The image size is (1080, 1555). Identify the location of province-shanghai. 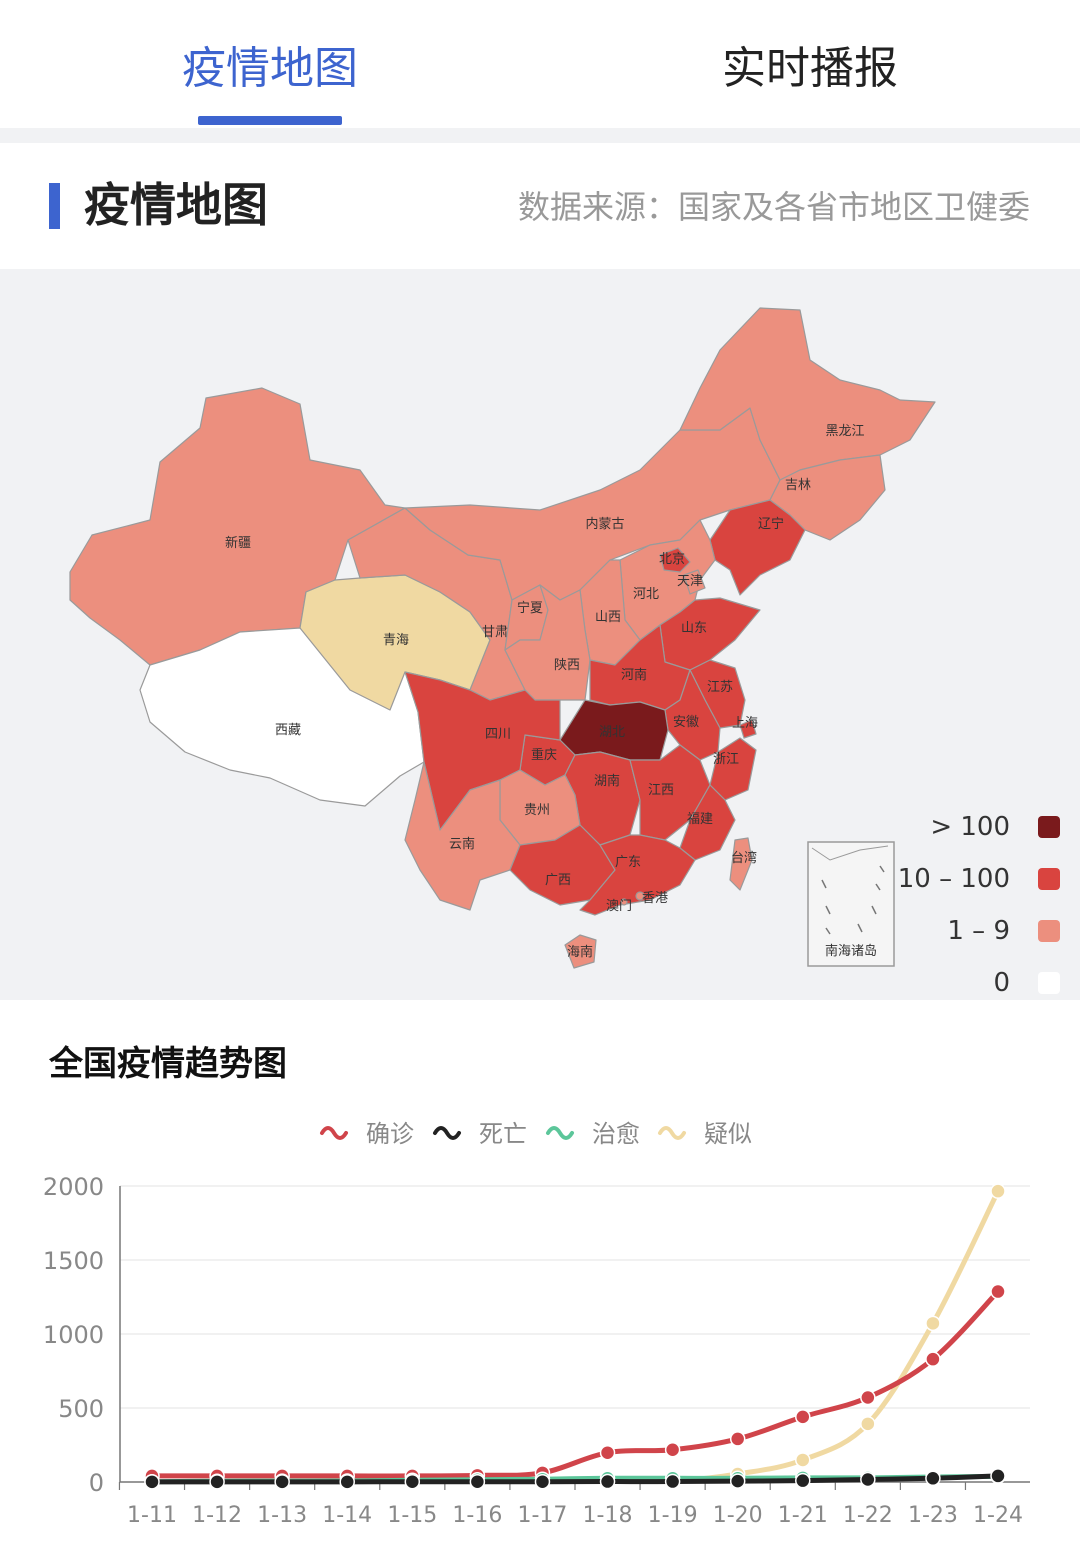
(748, 729).